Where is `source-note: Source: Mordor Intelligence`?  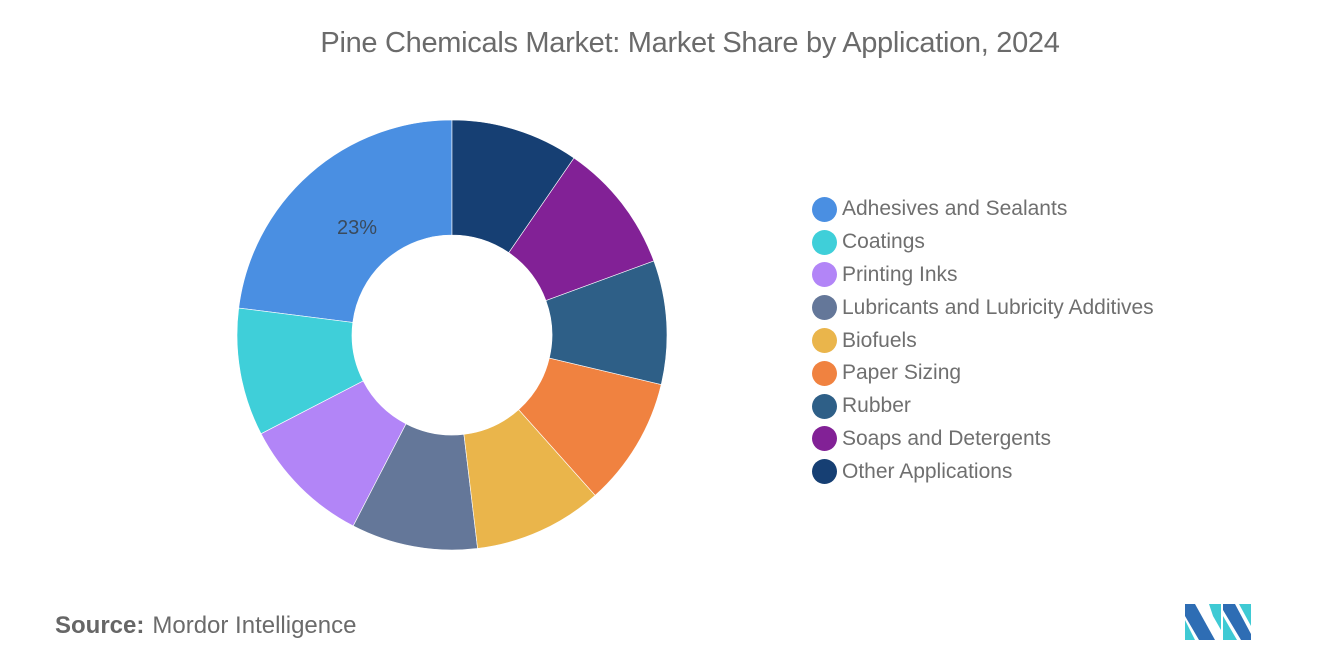
source-note: Source: Mordor Intelligence is located at coordinates (205, 626).